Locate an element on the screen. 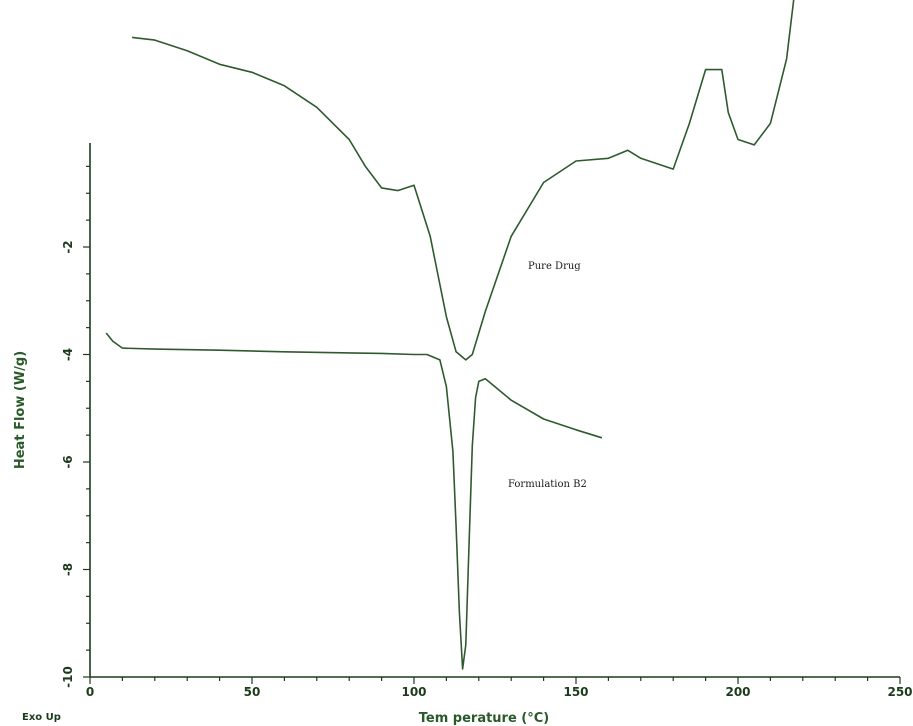 This screenshot has height=726, width=913. annotation-pure-drug: Pure Drug is located at coordinates (554, 266).